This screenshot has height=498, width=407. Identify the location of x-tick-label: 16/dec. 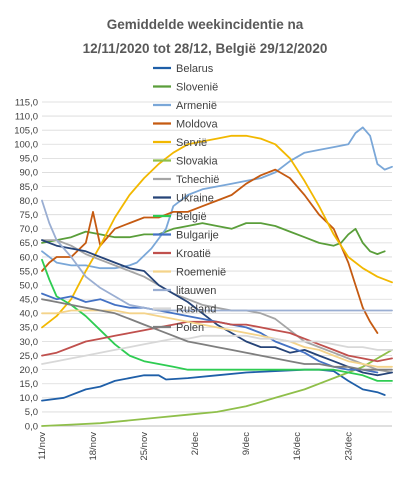
(297, 446).